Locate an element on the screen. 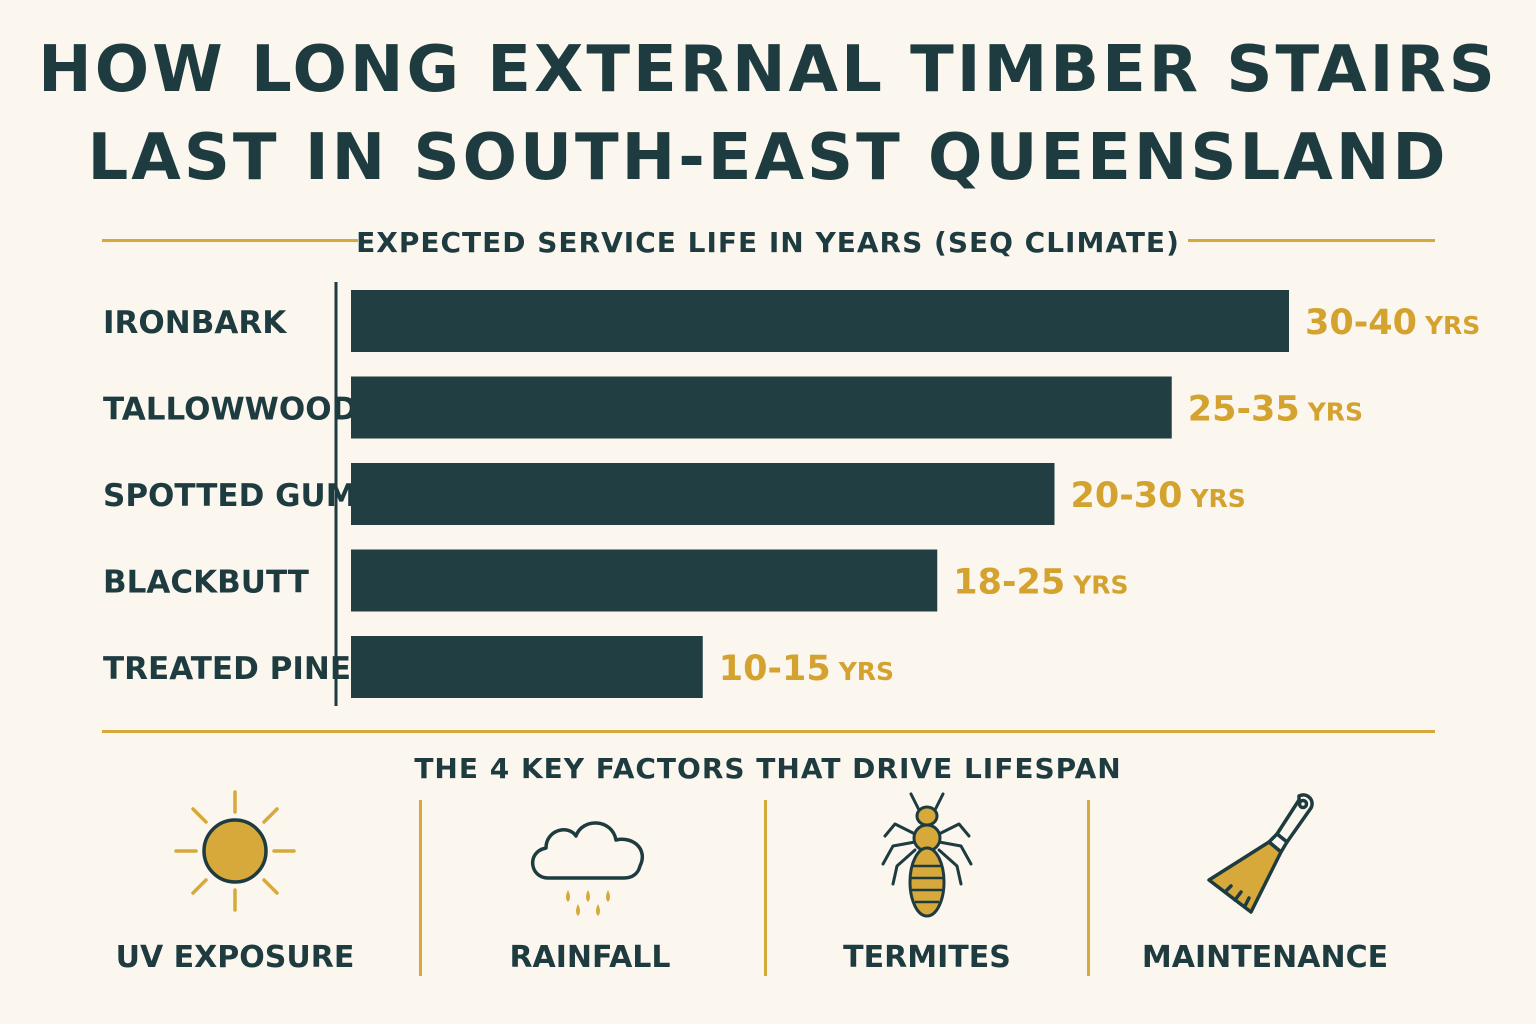 The width and height of the screenshot is (1536, 1024). data-label: 10-15 YRS is located at coordinates (806, 669).